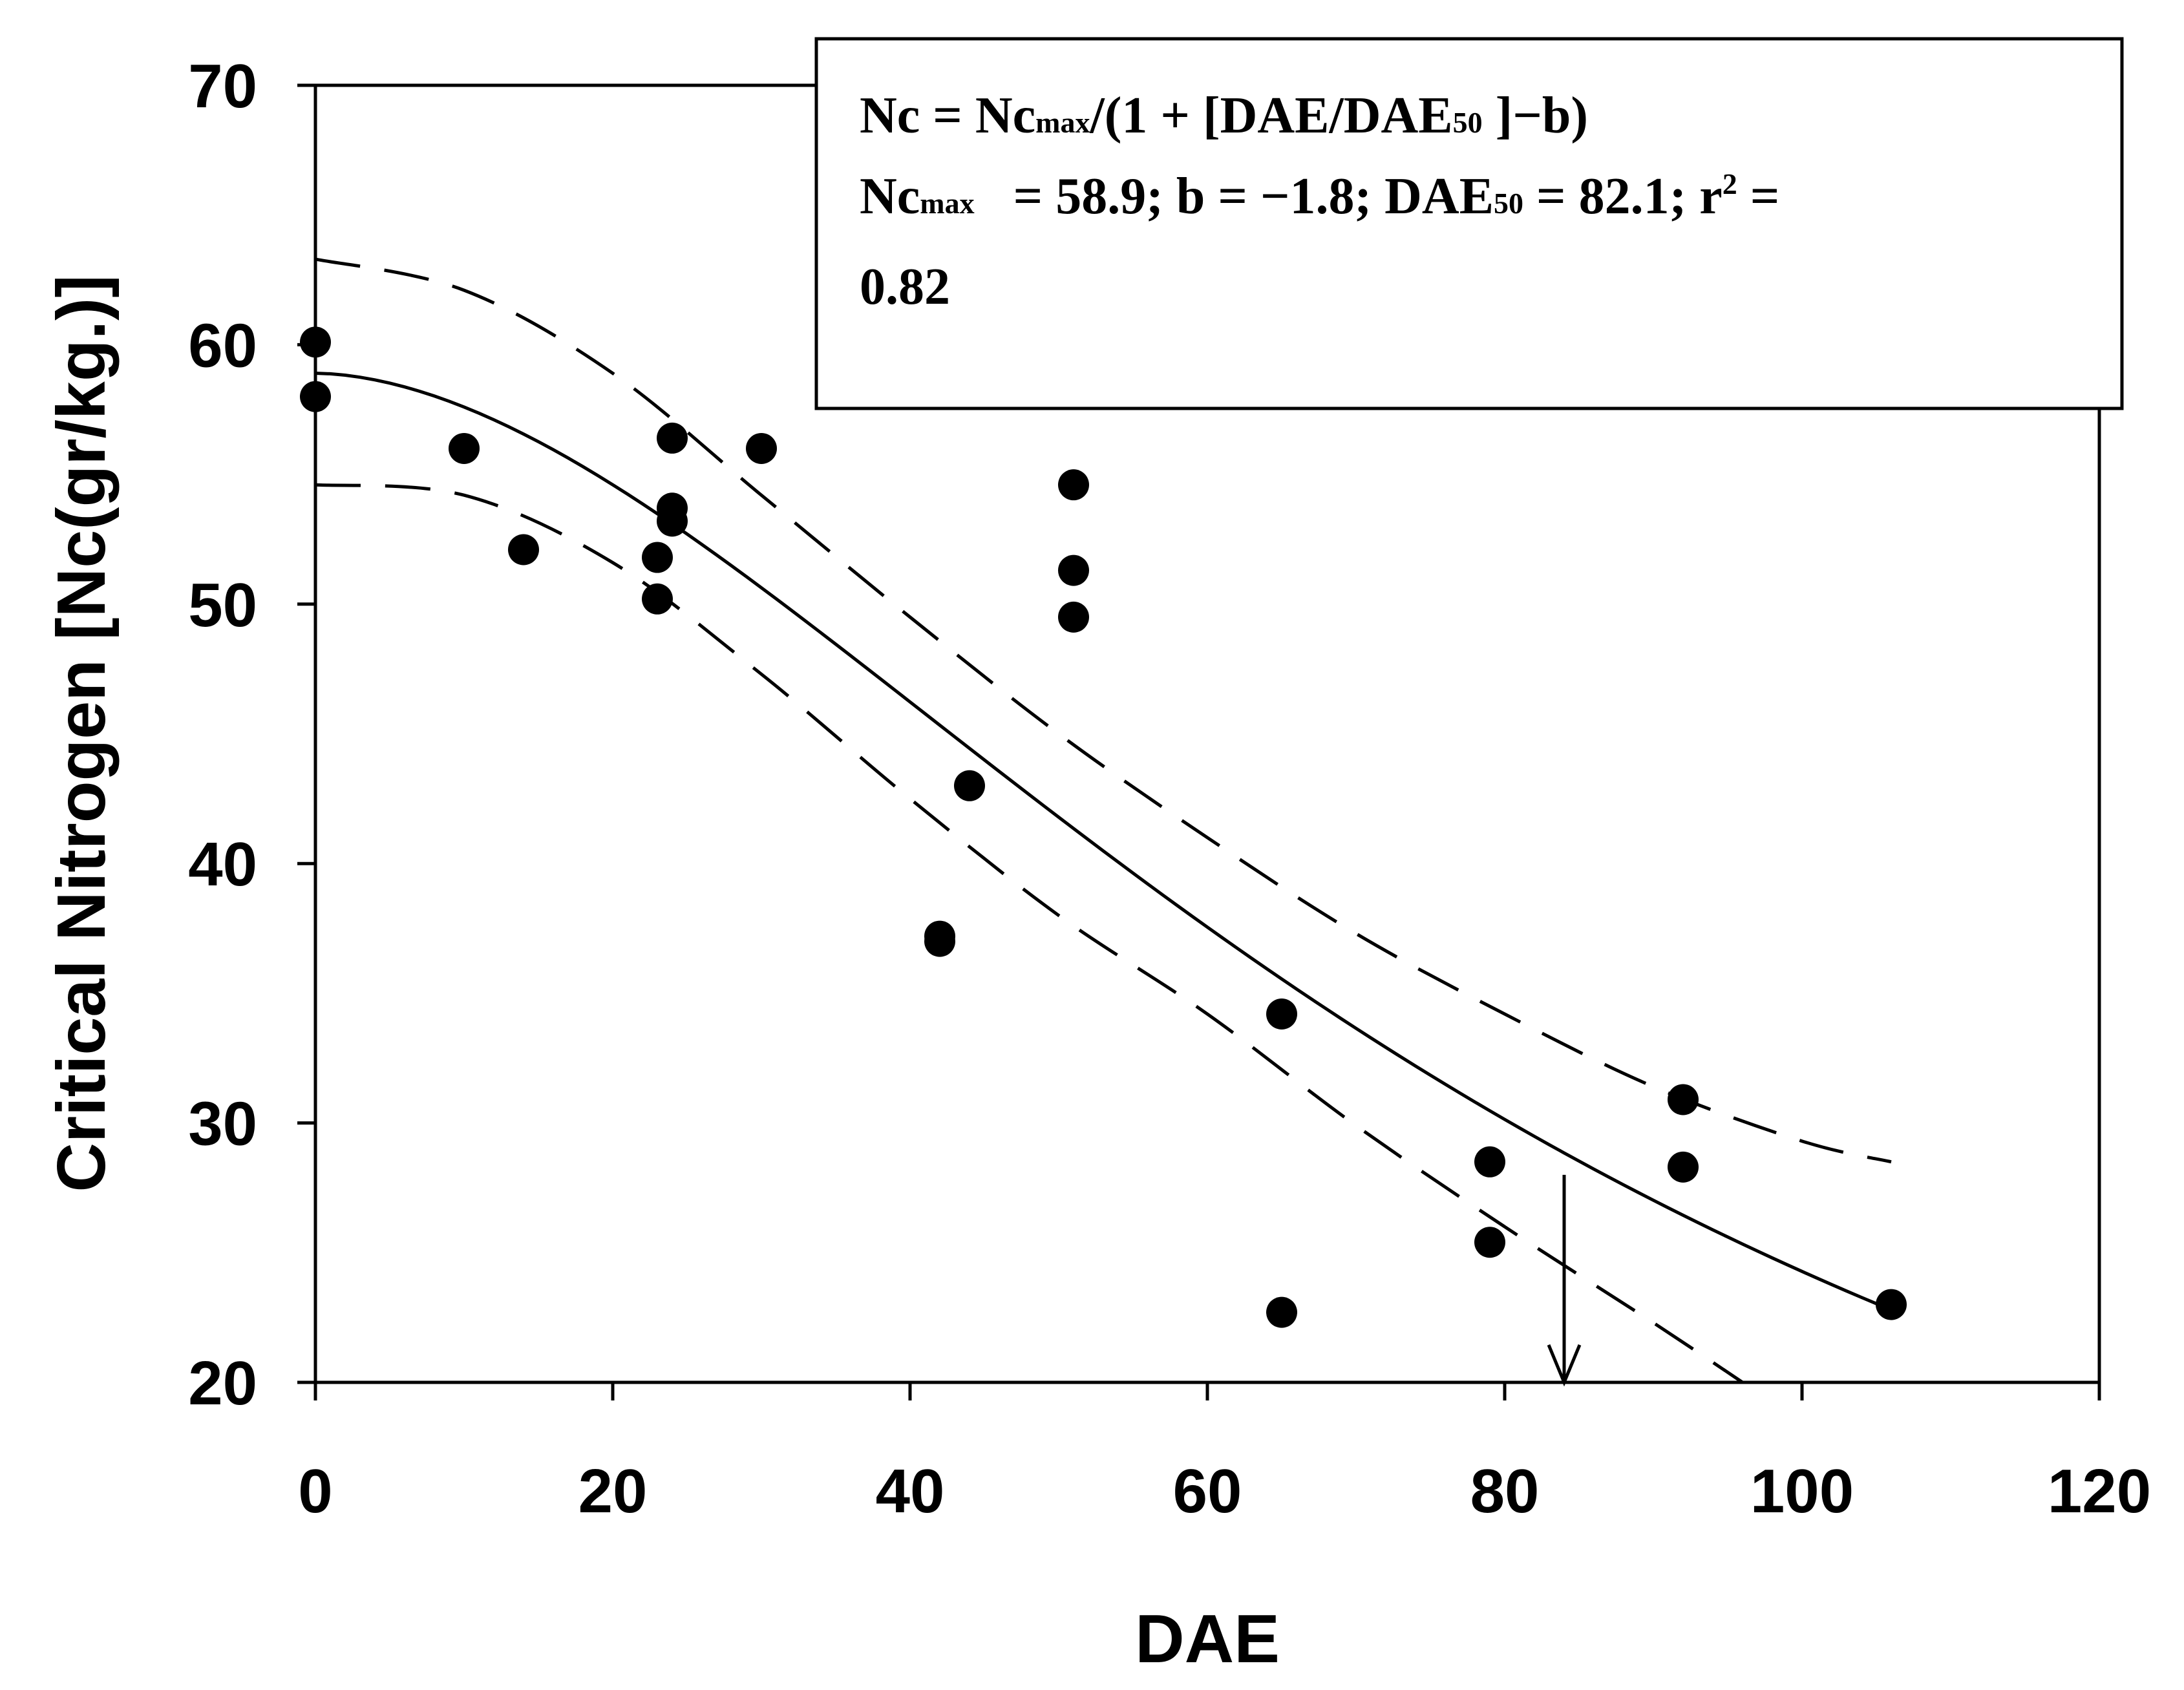 Image resolution: width=2184 pixels, height=1690 pixels. Describe the element at coordinates (2099, 1491) in the screenshot. I see `x-tick-label: 120` at that location.